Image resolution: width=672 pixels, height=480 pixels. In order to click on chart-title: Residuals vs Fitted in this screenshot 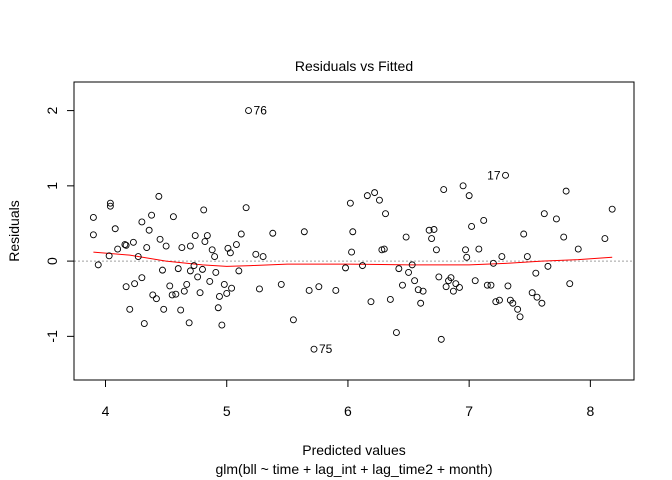, I will do `click(354, 66)`.